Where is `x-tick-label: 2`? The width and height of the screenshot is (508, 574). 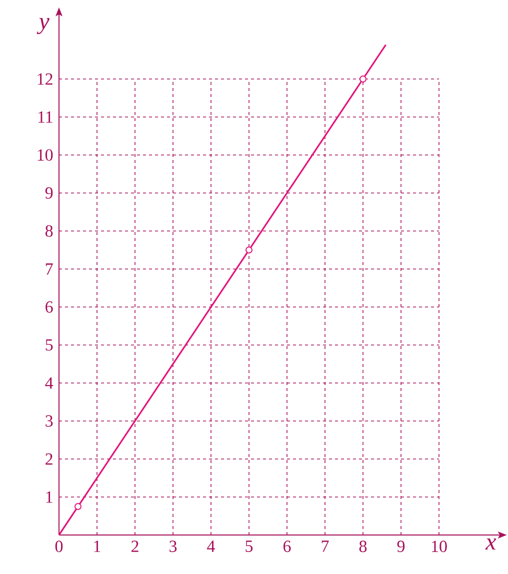 x-tick-label: 2 is located at coordinates (135, 546).